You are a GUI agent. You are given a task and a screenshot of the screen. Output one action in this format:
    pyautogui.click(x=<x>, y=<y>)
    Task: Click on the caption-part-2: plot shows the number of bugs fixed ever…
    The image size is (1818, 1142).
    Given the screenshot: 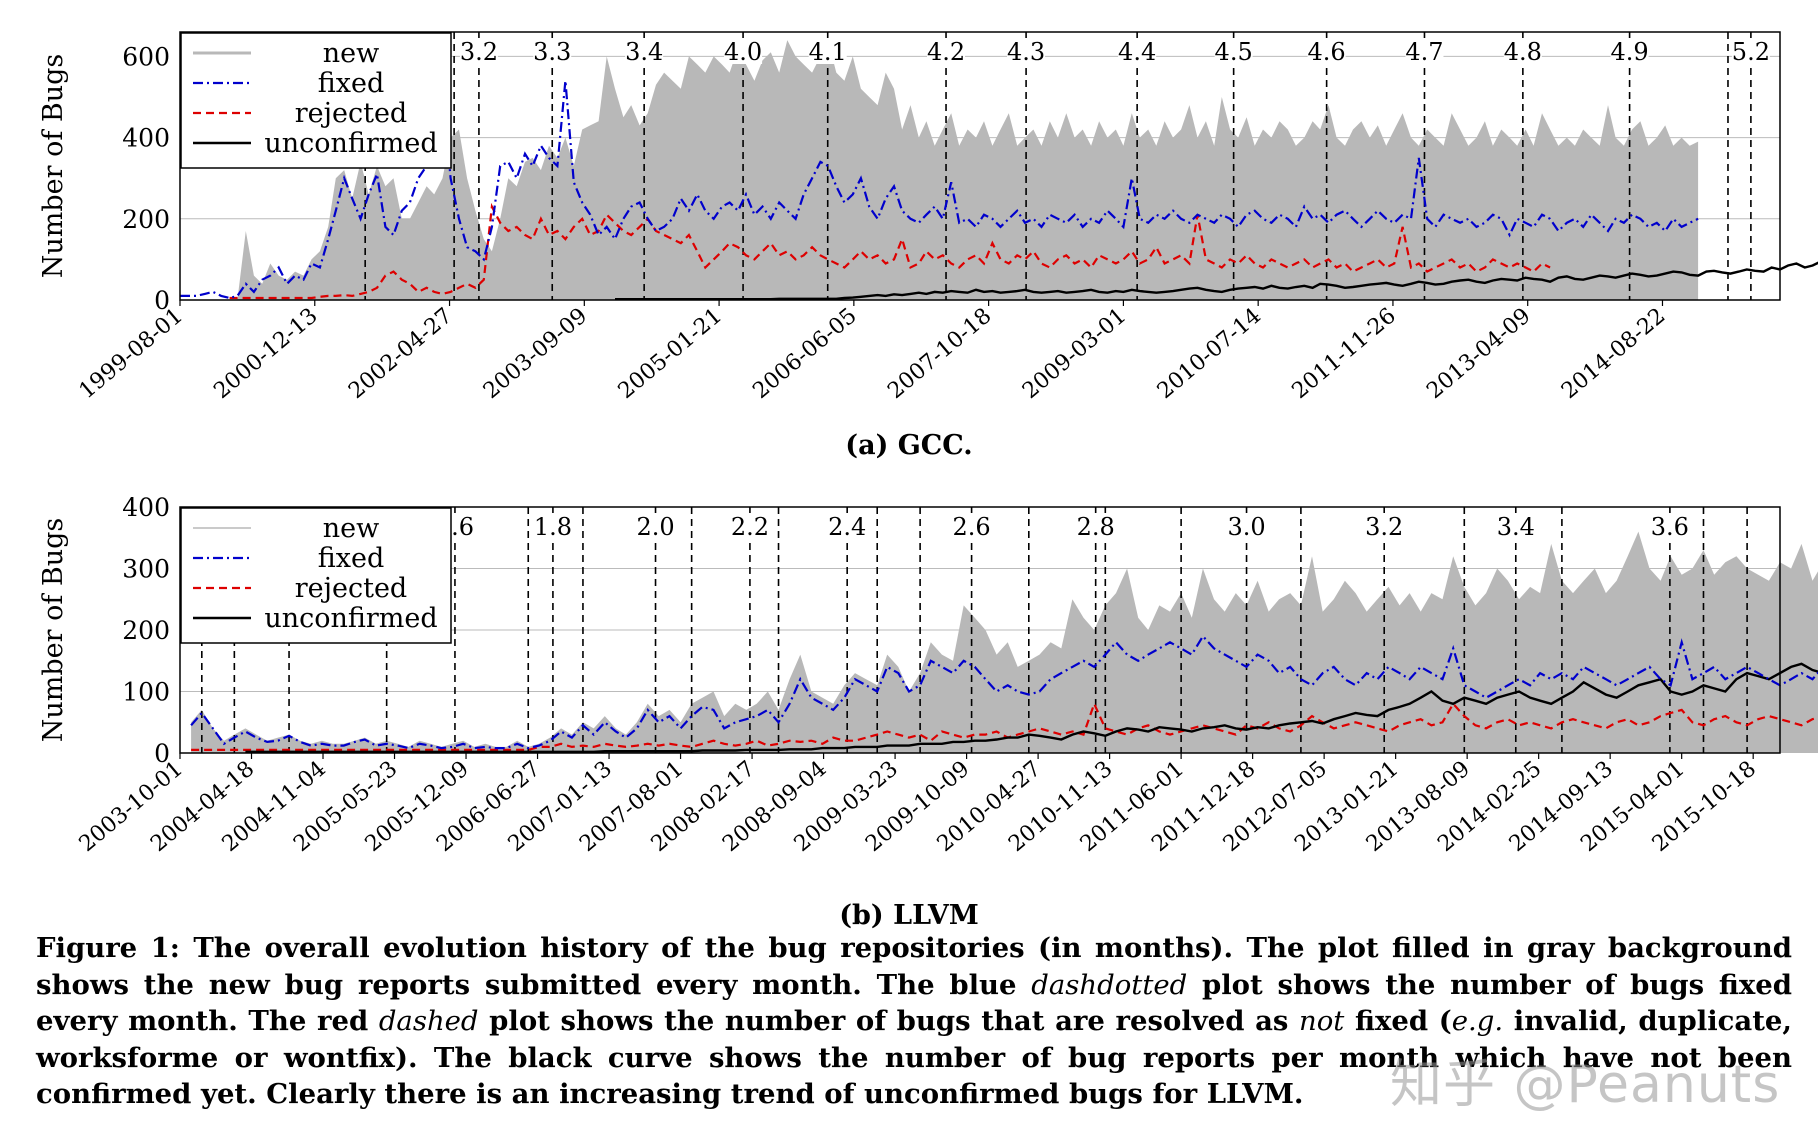 What is the action you would take?
    pyautogui.click(x=914, y=1003)
    